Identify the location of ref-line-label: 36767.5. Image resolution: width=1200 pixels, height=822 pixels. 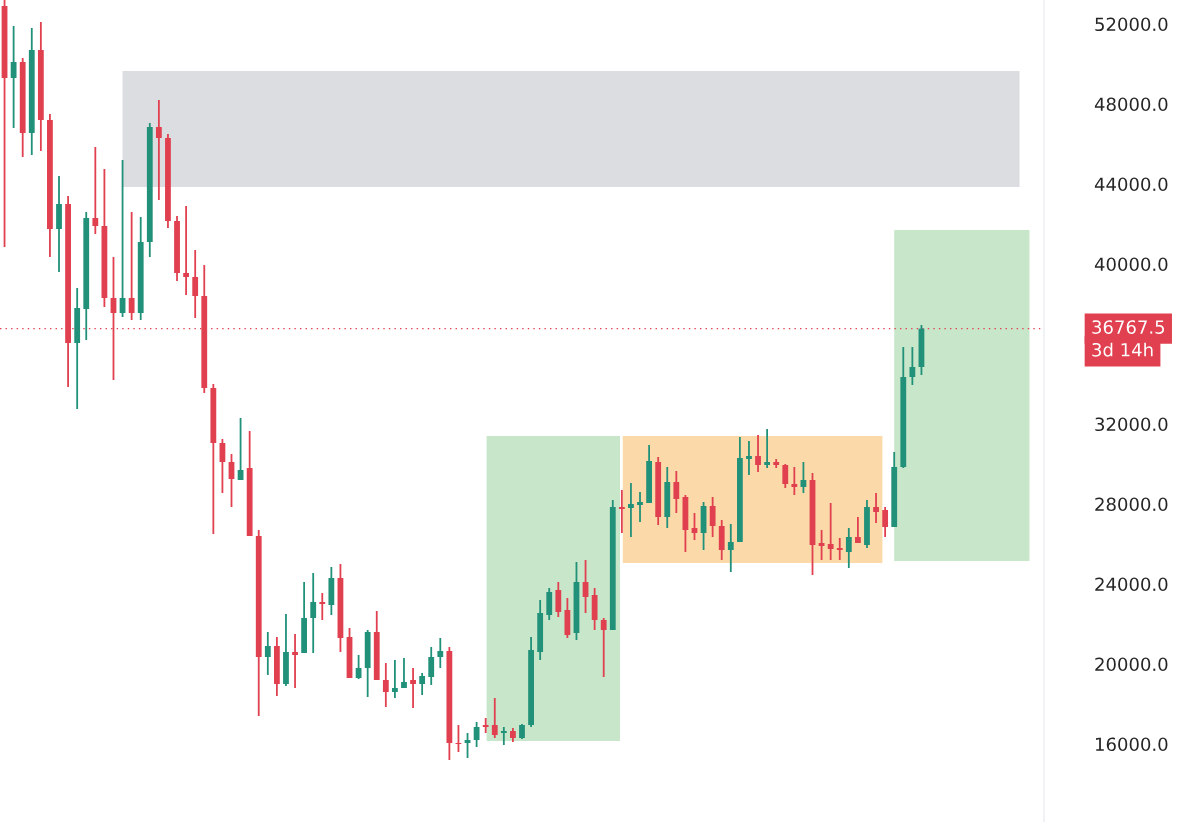
(1128, 327).